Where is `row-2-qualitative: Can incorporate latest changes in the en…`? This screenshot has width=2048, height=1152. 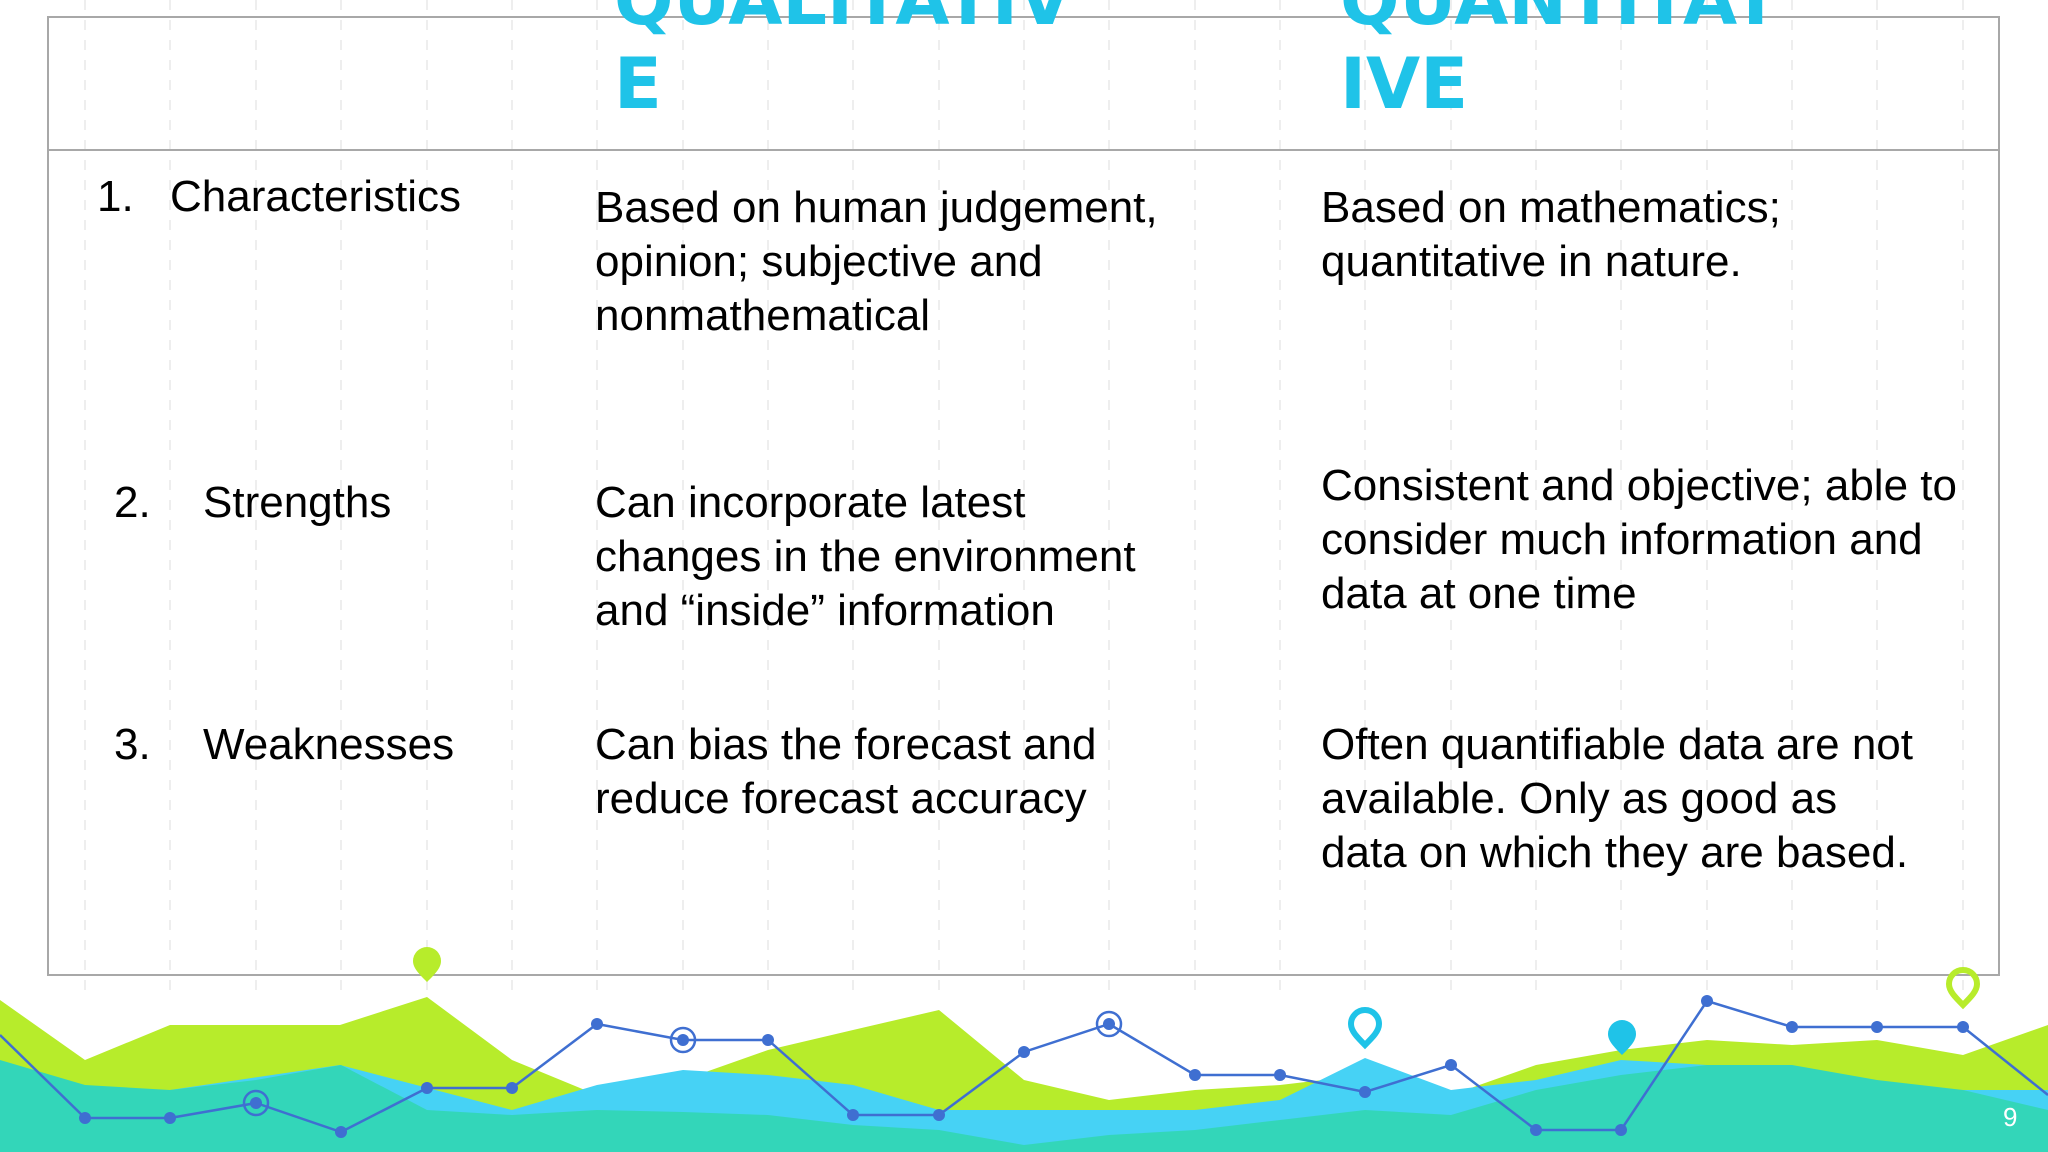 row-2-qualitative: Can incorporate latest changes in the en… is located at coordinates (865, 556).